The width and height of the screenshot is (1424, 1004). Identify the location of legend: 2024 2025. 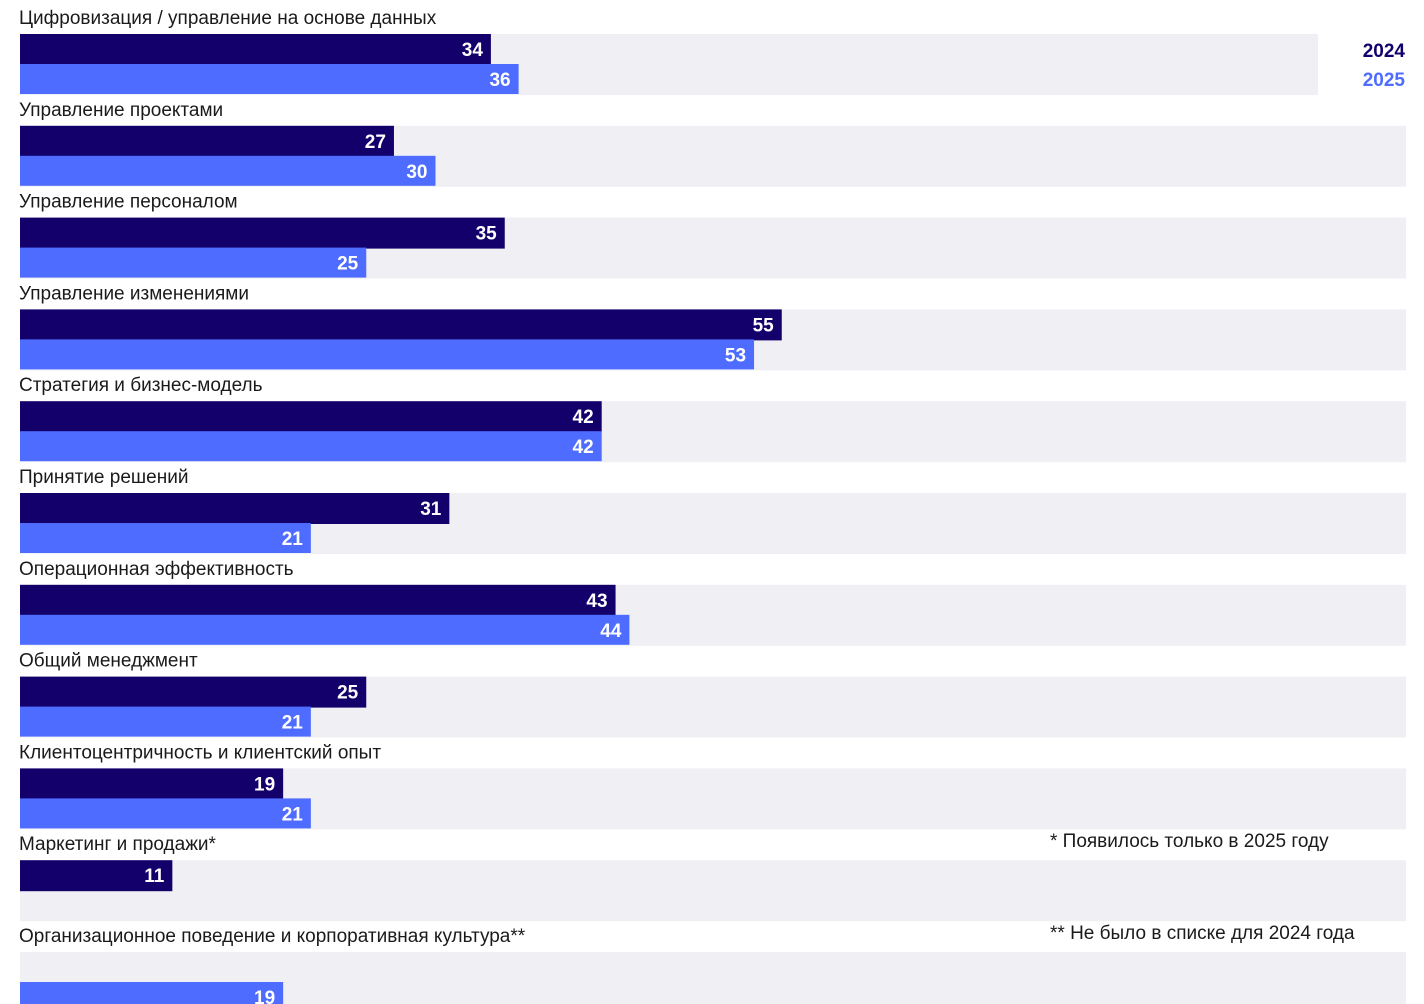
(1384, 66).